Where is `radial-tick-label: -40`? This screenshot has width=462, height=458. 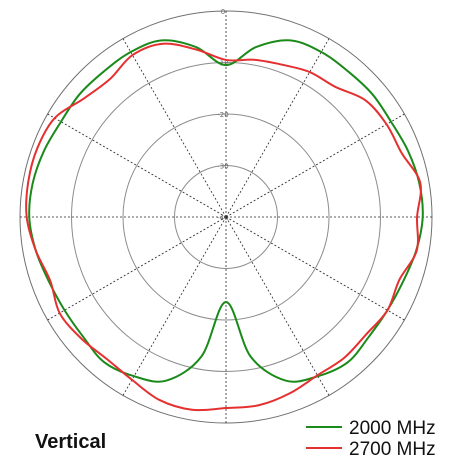
radial-tick-label: -40 is located at coordinates (222, 218).